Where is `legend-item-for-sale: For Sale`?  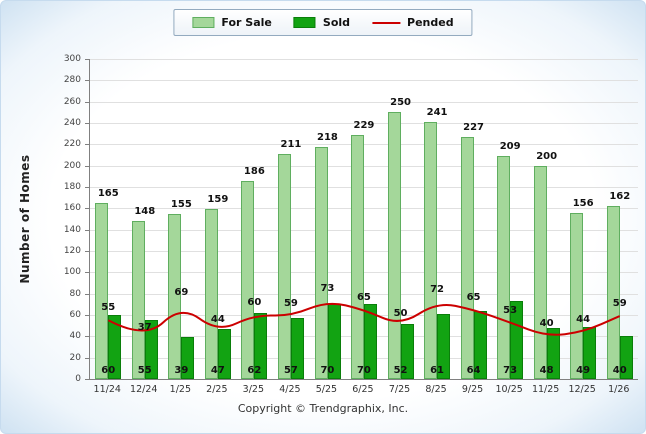
legend-item-for-sale: For Sale is located at coordinates (232, 22).